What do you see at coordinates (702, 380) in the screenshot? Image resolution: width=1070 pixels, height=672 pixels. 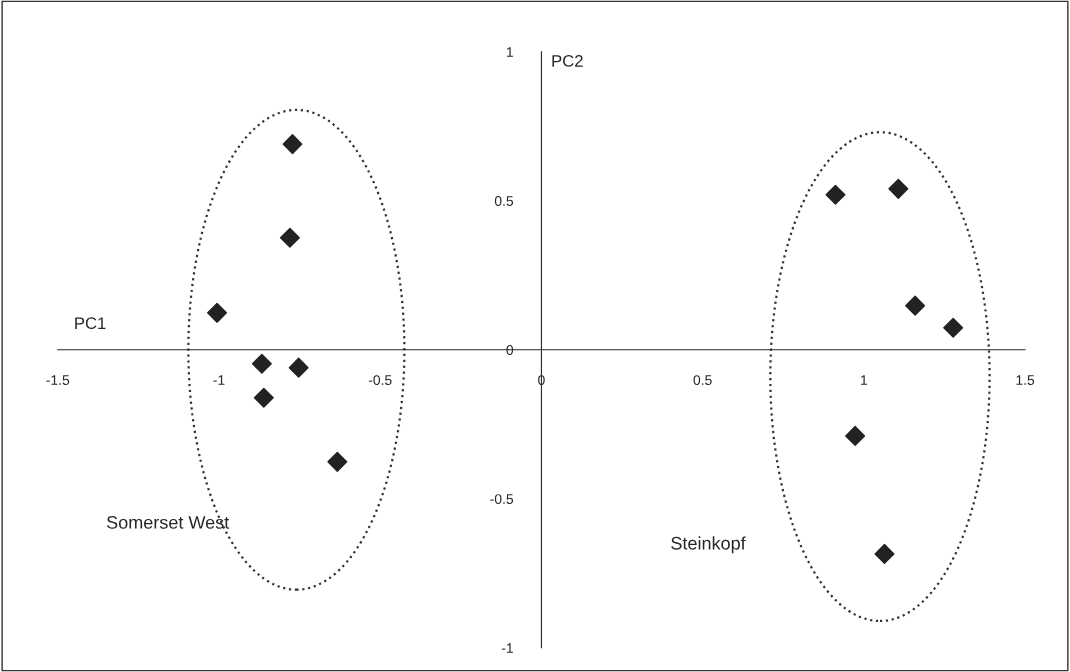 I see `x-tick-label: 0.5` at bounding box center [702, 380].